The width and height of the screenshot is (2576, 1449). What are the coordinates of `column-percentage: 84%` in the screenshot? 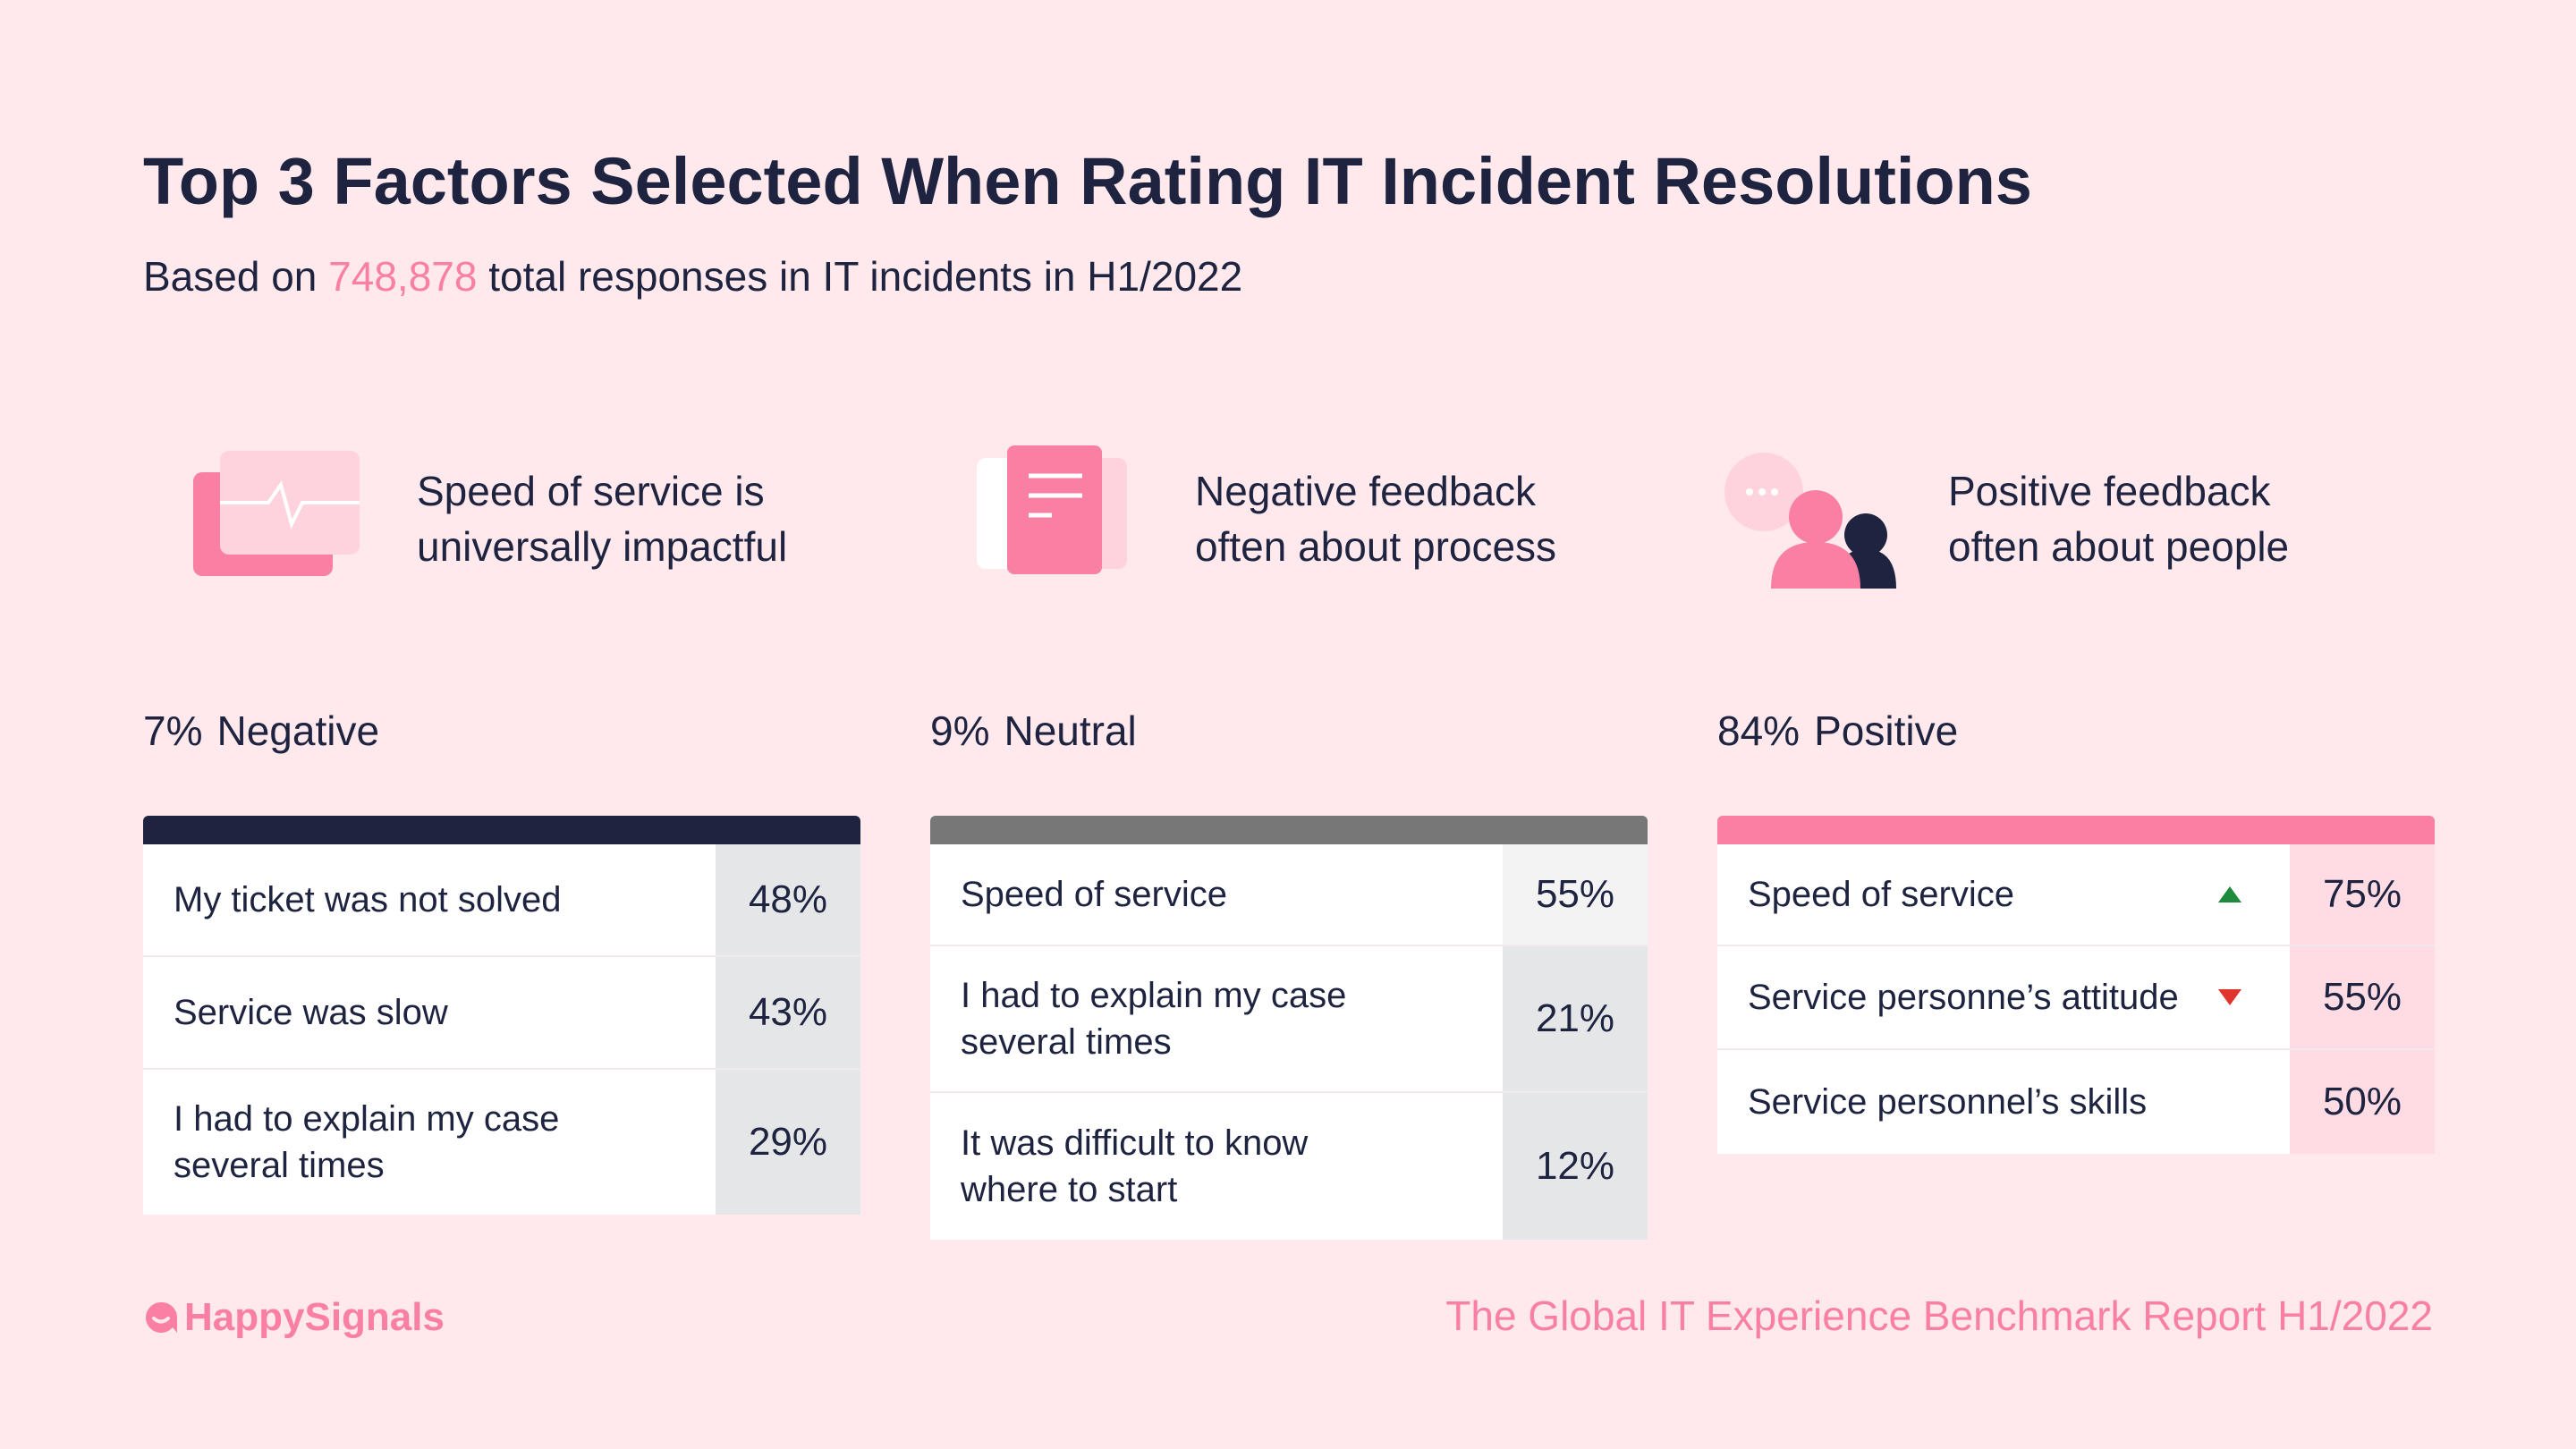 It's located at (1759, 731).